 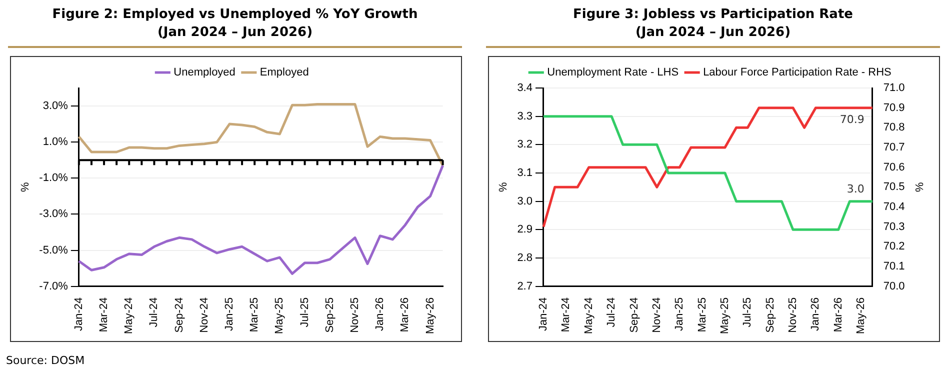 I want to click on y-tick-label: 3.0%, so click(x=55, y=106).